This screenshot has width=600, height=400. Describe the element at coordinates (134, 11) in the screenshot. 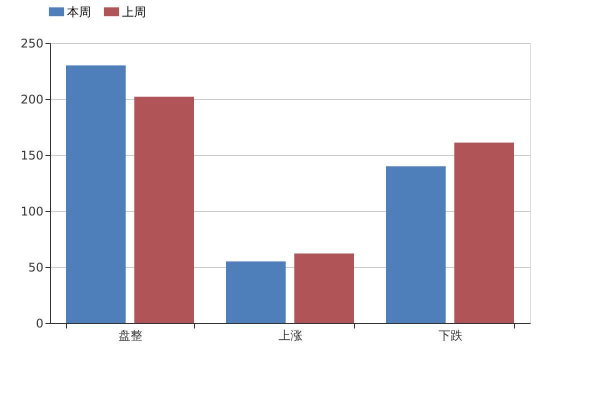

I see `legend-label: 上周` at that location.